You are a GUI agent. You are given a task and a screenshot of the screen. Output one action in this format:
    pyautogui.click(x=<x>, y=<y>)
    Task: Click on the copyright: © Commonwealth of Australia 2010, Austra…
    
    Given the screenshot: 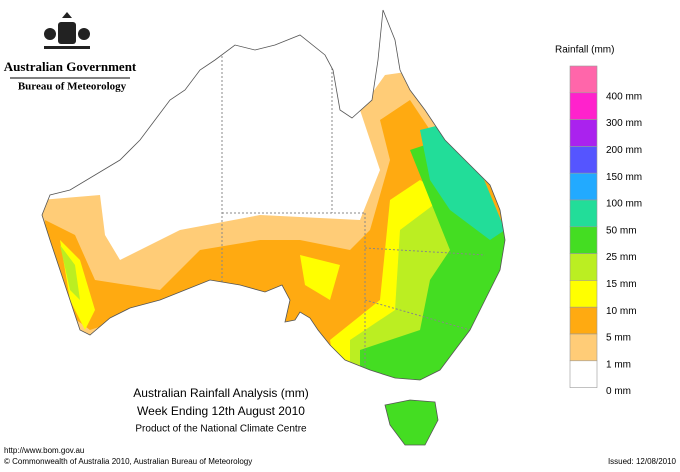 What is the action you would take?
    pyautogui.click(x=128, y=461)
    